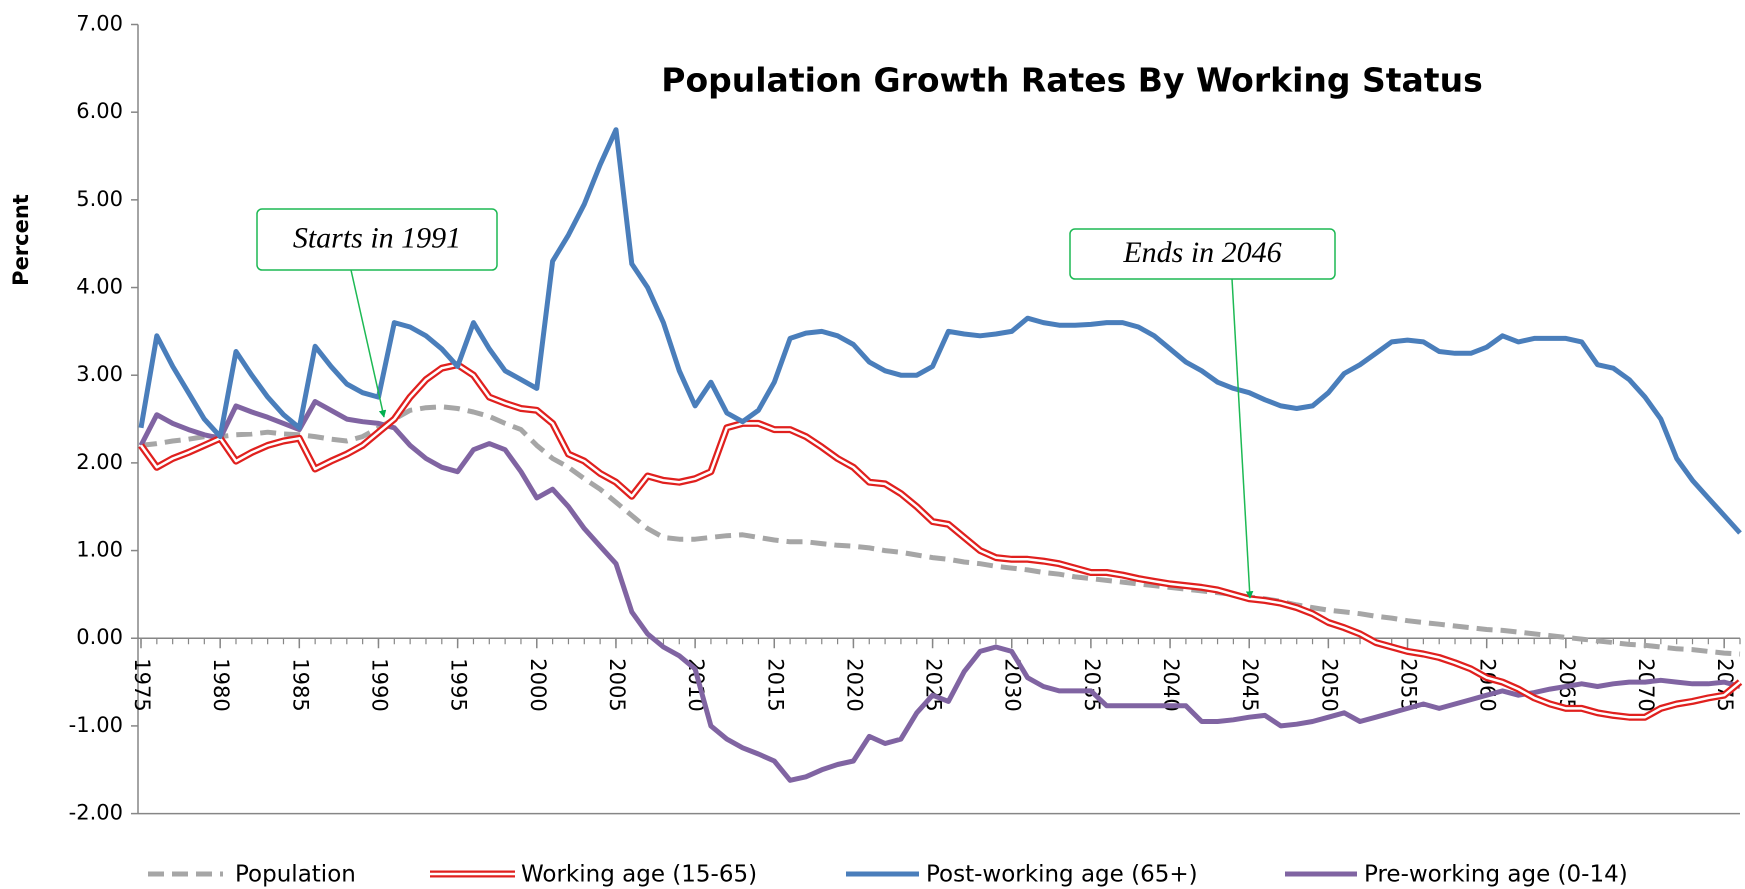 The width and height of the screenshot is (1745, 889). I want to click on x-tick-label: 1975, so click(142, 684).